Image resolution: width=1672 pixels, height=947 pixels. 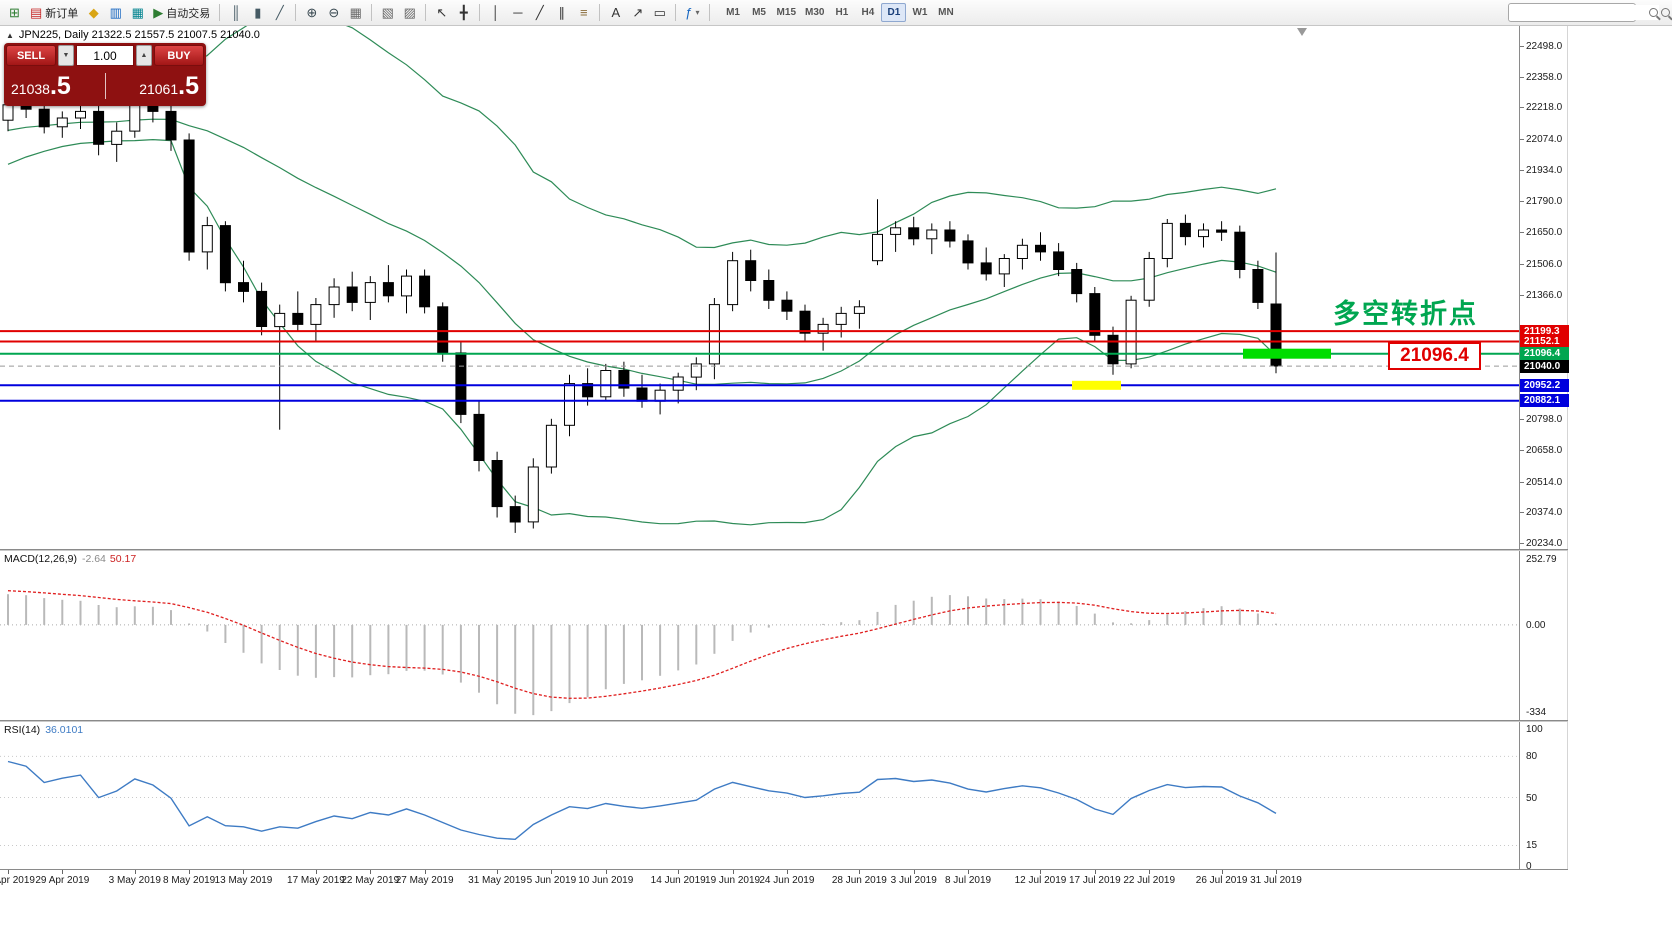 I want to click on timeframe-mn: MN, so click(x=946, y=12).